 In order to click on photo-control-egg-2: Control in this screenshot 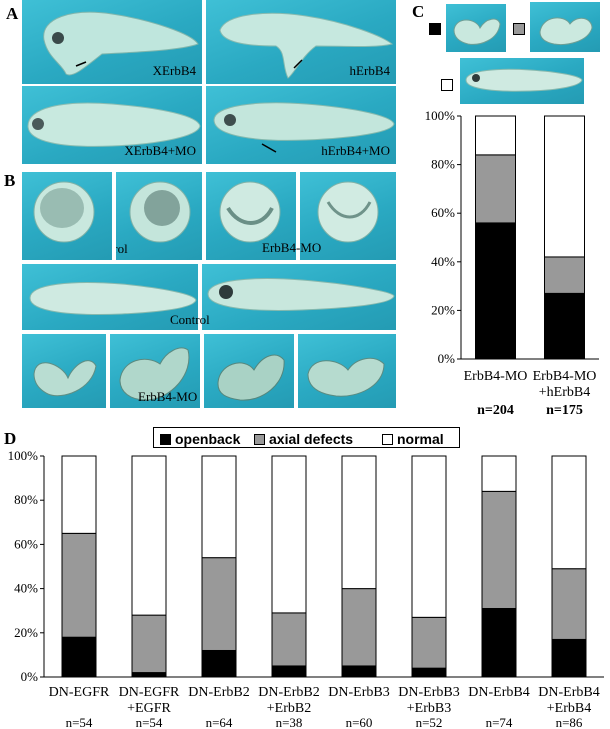, I will do `click(159, 216)`.